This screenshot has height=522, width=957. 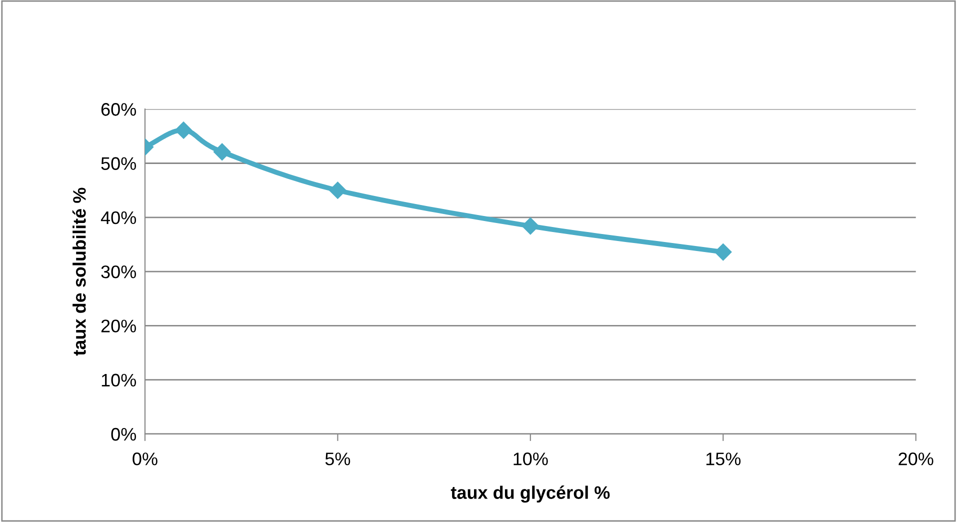 I want to click on x-tick-label: 5%, so click(x=337, y=459).